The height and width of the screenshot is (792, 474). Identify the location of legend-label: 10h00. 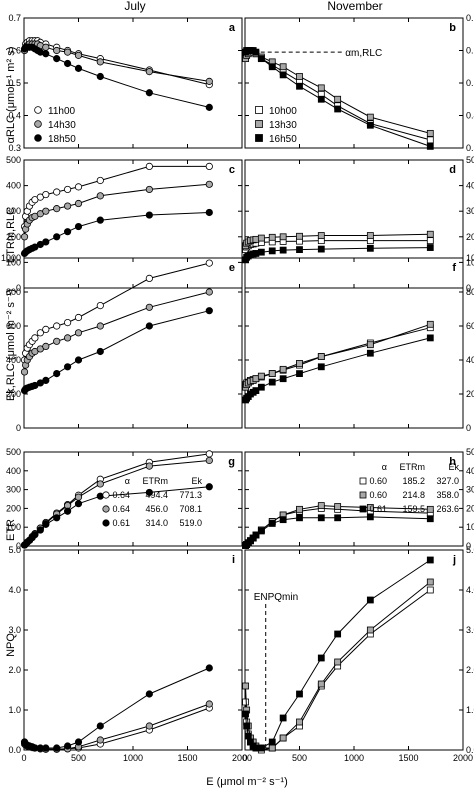
(283, 111).